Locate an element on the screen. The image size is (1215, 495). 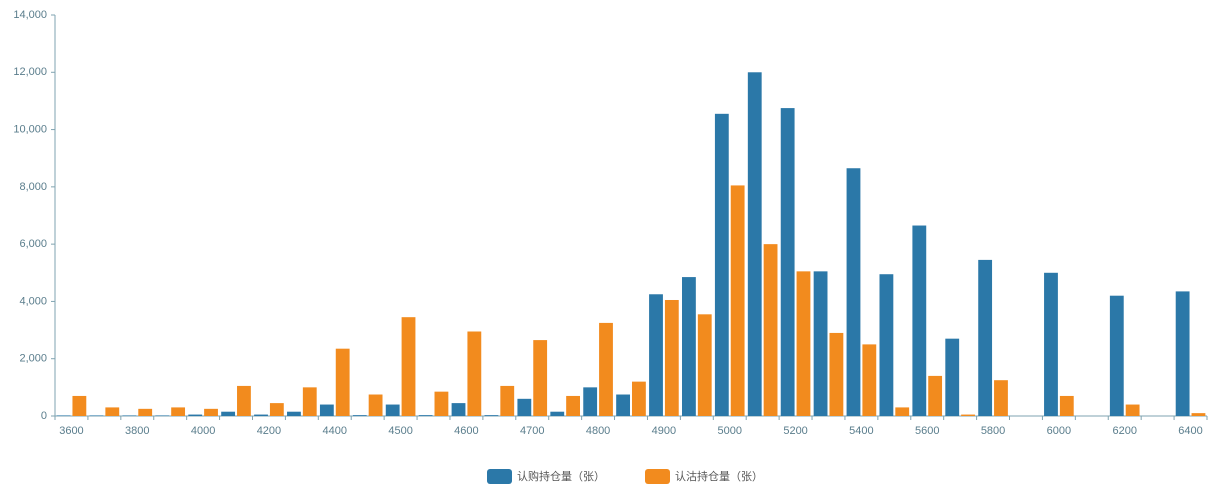
y-tick-label: 2,000 is located at coordinates (33, 359).